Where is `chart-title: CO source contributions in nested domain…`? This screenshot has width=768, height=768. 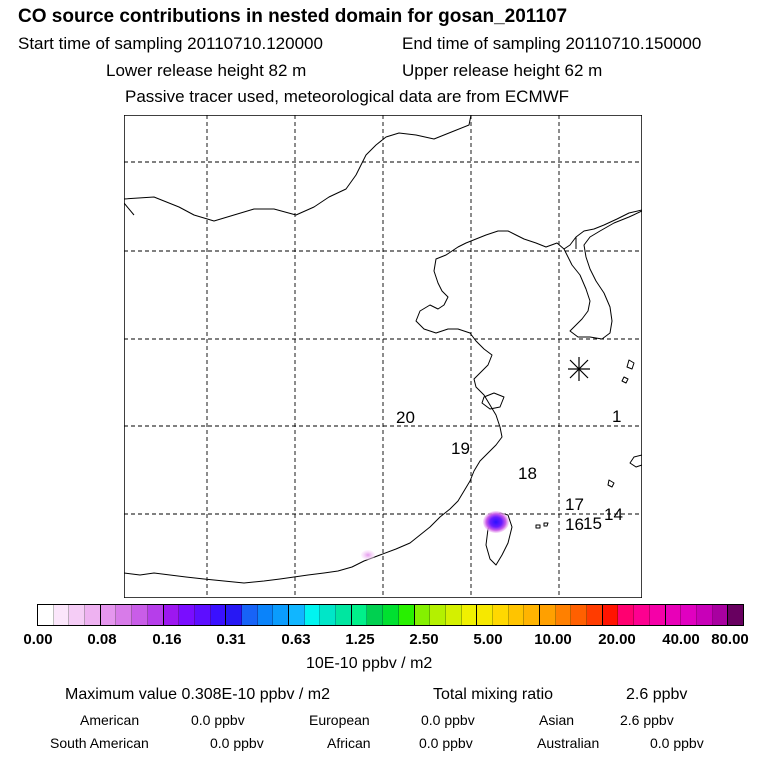
chart-title: CO source contributions in nested domain… is located at coordinates (293, 16).